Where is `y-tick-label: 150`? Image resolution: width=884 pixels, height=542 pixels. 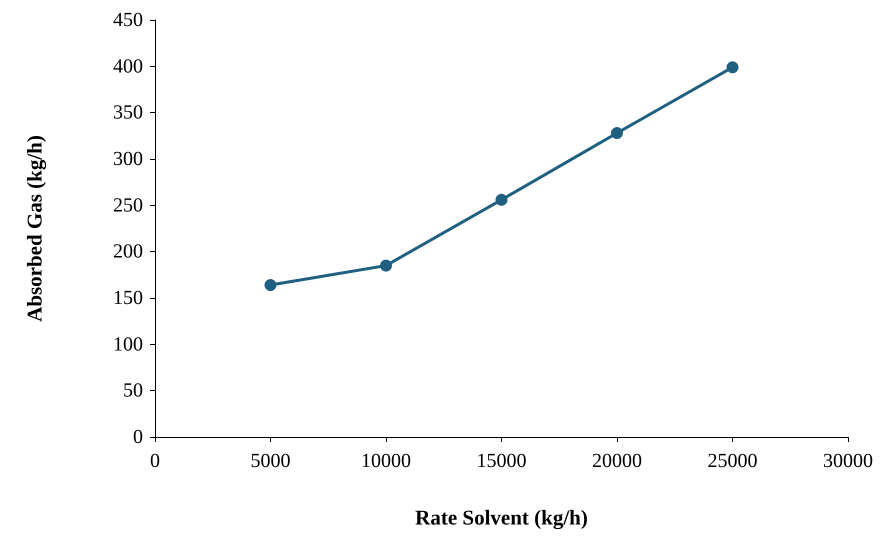 y-tick-label: 150 is located at coordinates (128, 298).